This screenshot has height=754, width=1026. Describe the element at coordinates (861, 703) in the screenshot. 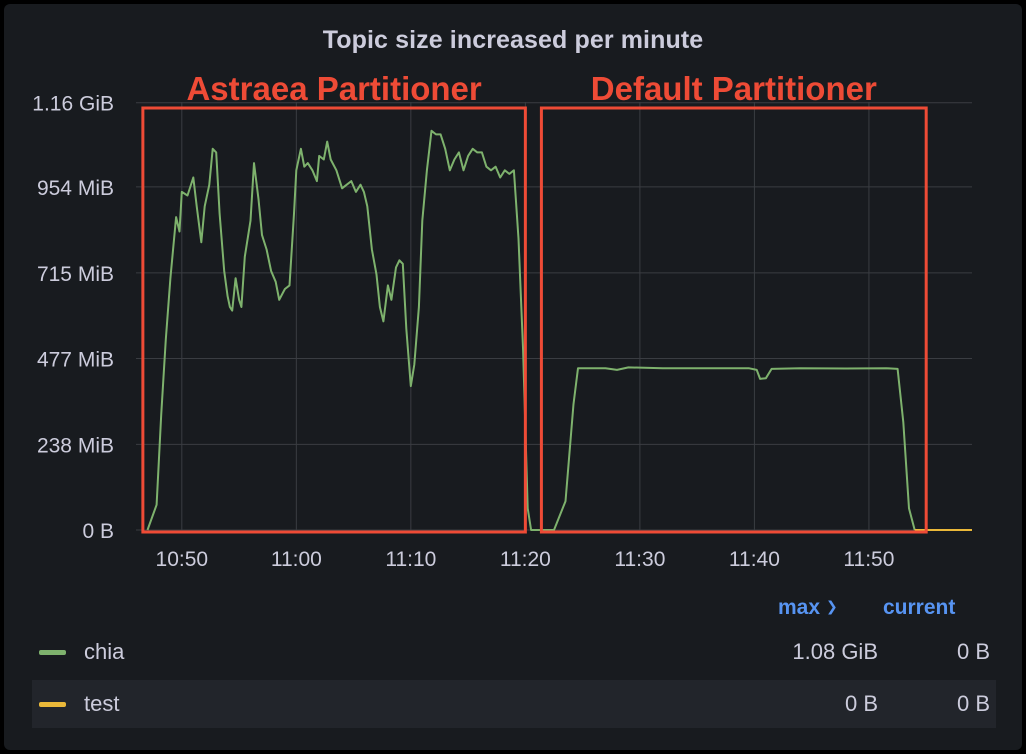

I see `legend-max-value: 0 B` at that location.